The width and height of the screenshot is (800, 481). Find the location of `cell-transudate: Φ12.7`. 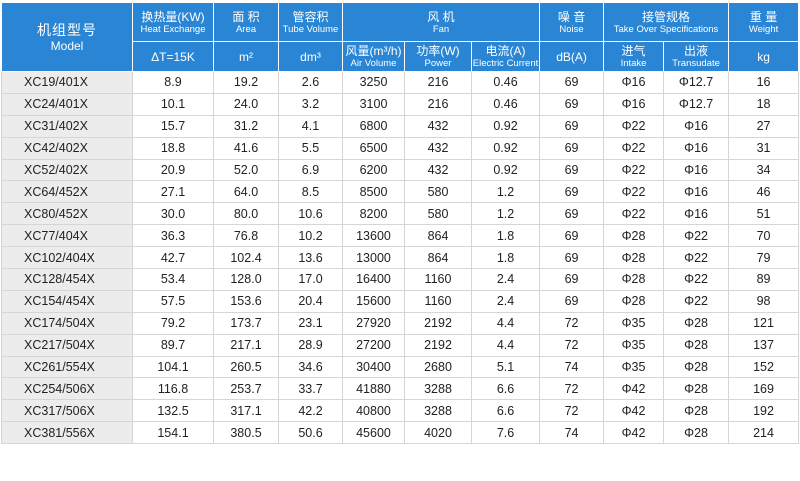

cell-transudate: Φ12.7 is located at coordinates (696, 82).